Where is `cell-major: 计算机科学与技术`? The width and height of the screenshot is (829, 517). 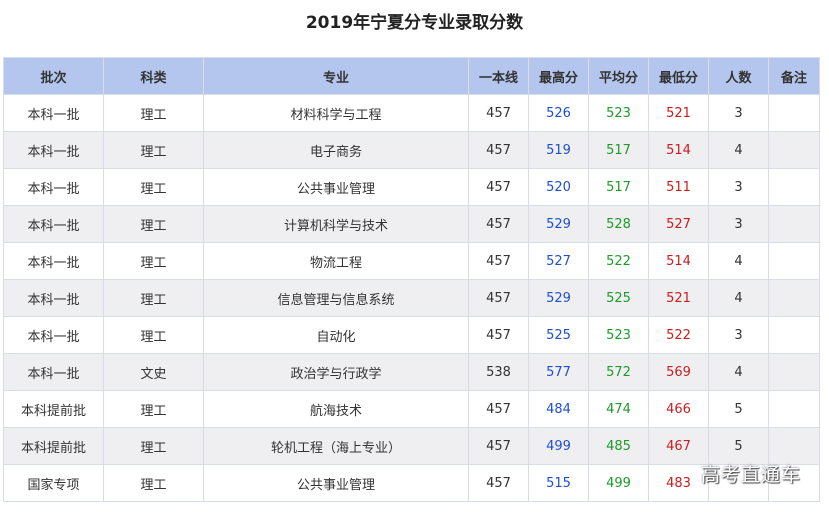
cell-major: 计算机科学与技术 is located at coordinates (336, 224).